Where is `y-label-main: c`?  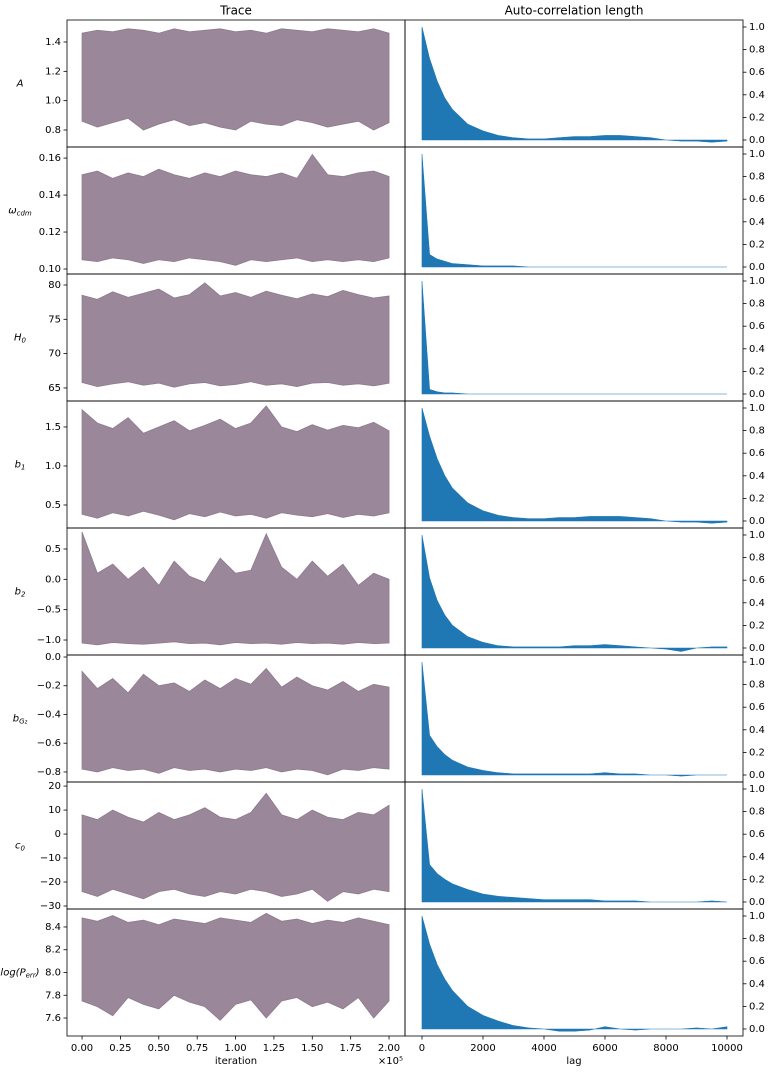
y-label-main: c is located at coordinates (18, 846).